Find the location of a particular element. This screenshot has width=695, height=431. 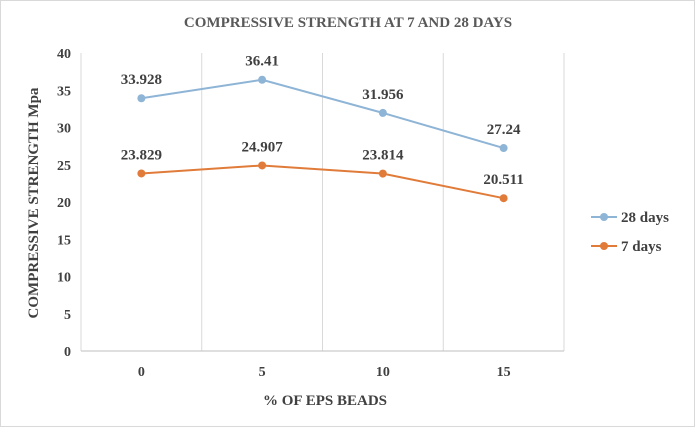

y-tick-label: 10 is located at coordinates (64, 278).